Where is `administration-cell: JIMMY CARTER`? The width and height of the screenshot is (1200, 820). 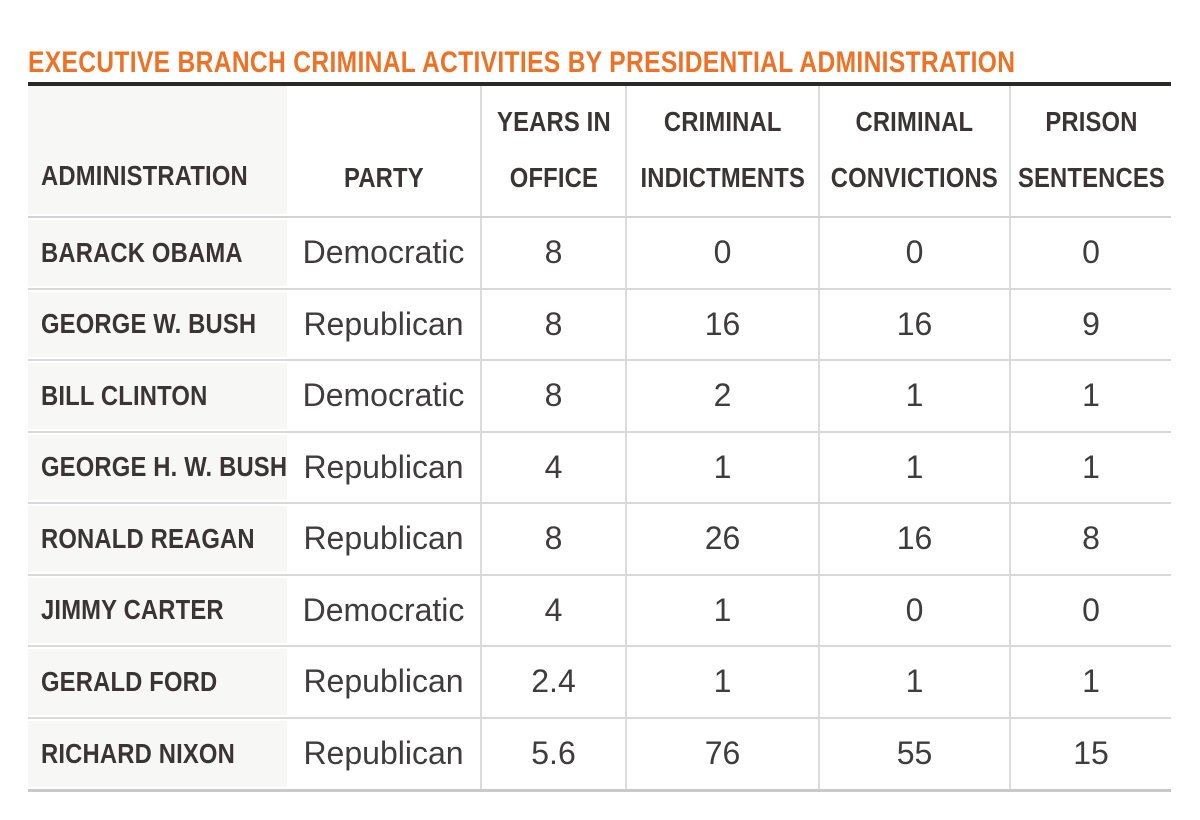
administration-cell: JIMMY CARTER is located at coordinates (157, 610).